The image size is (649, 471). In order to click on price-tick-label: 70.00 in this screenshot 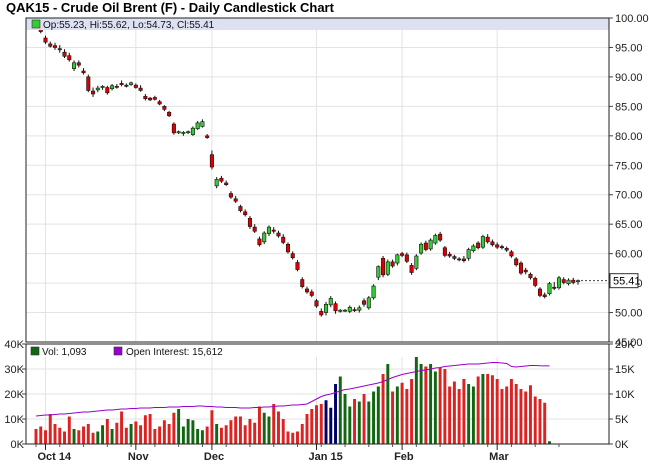, I will do `click(629, 196)`.